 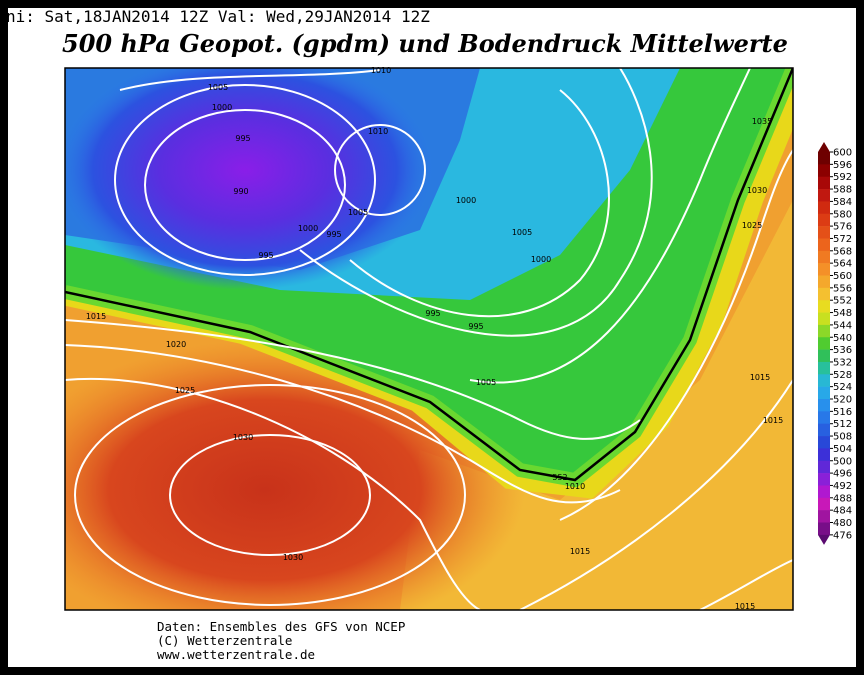 I want to click on colorbar-label: 588, so click(x=842, y=190).